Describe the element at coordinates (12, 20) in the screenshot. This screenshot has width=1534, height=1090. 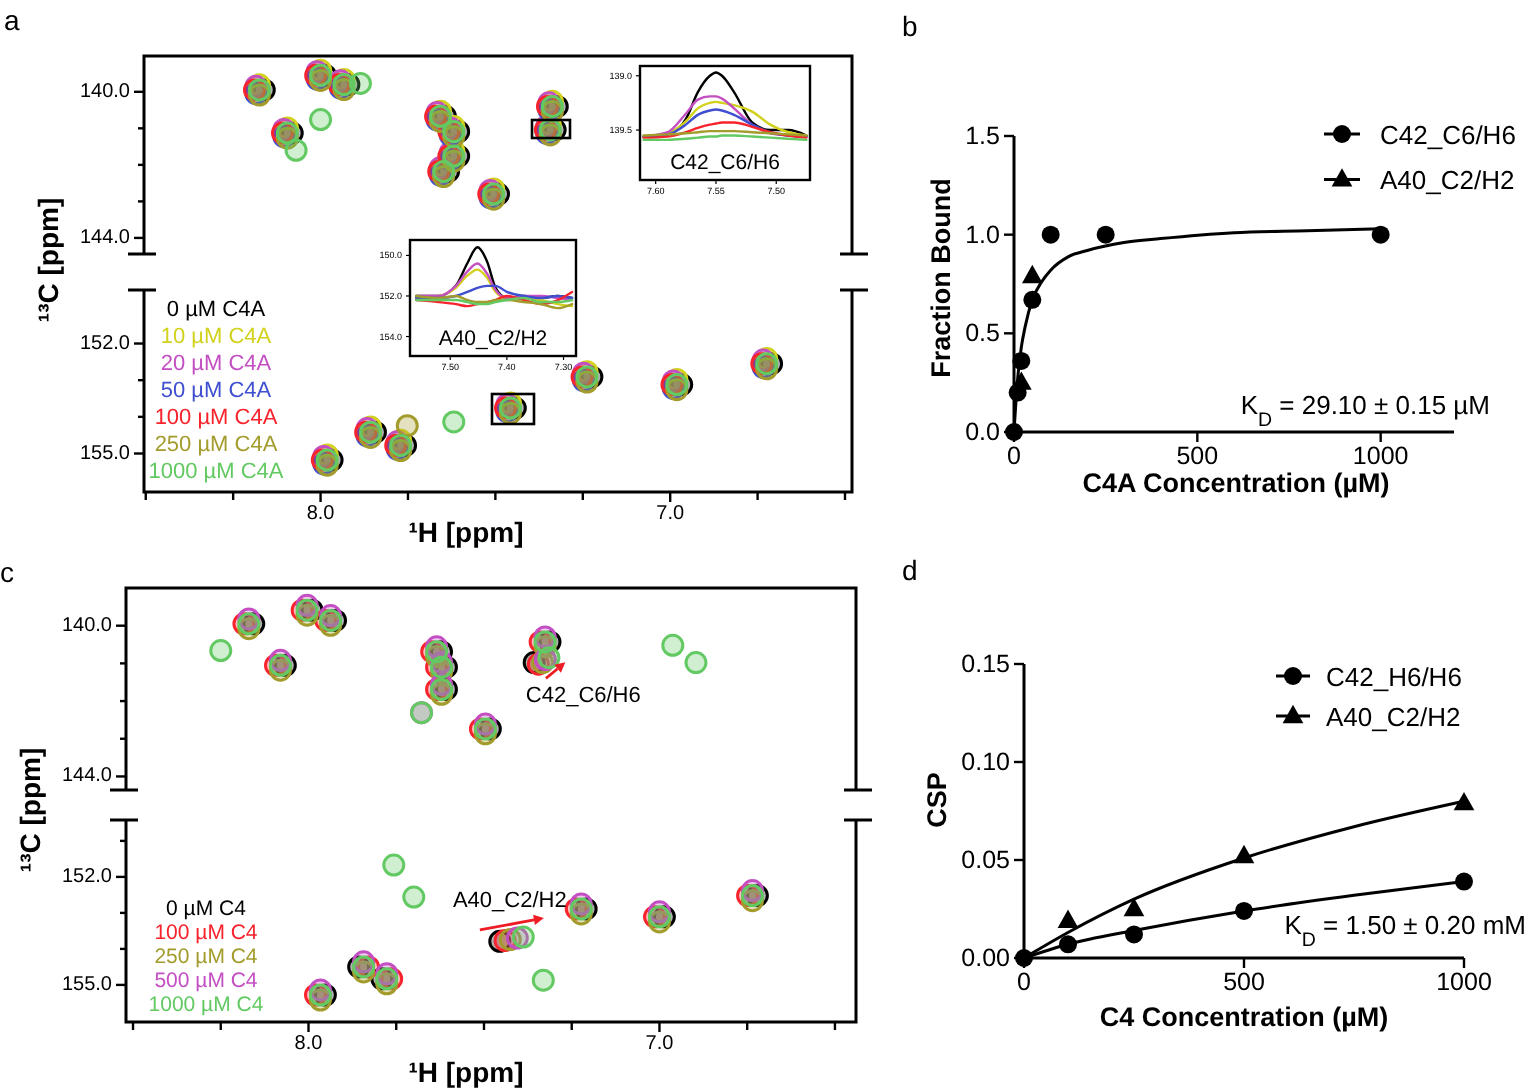
I see `chart-title: a` at that location.